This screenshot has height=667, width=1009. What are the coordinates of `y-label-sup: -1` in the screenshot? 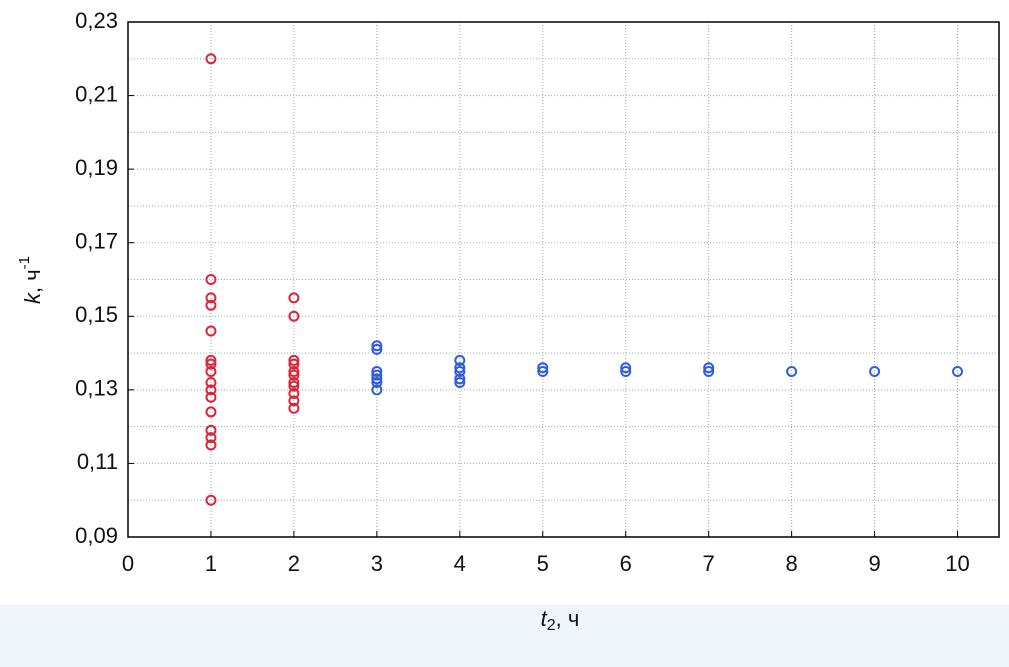 It's located at (24, 262).